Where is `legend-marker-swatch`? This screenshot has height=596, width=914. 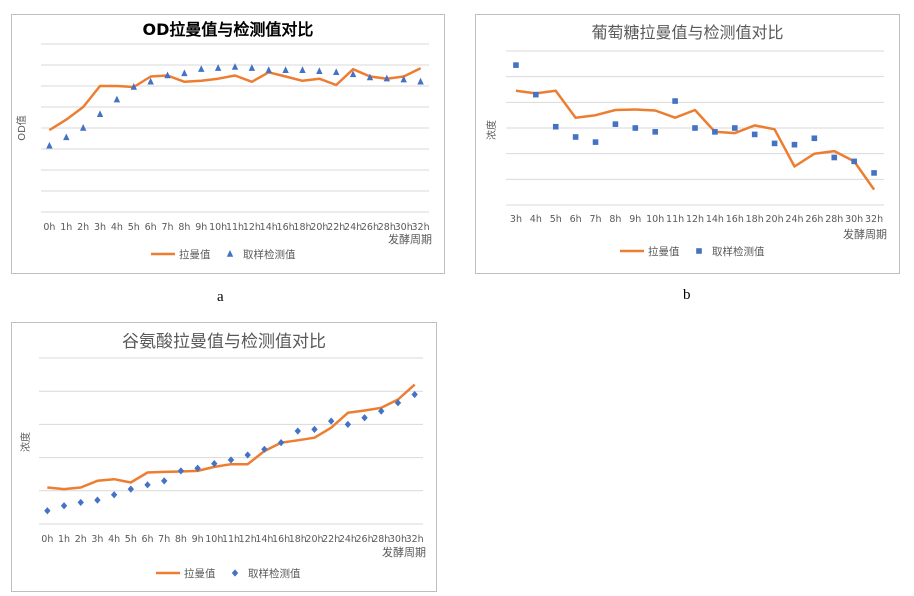 legend-marker-swatch is located at coordinates (699, 251).